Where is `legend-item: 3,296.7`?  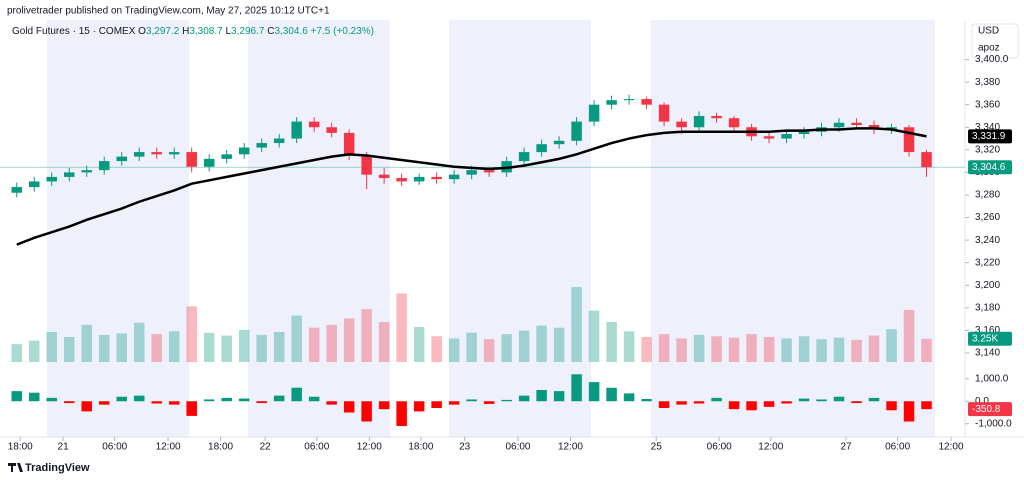
legend-item: 3,296.7 is located at coordinates (248, 31).